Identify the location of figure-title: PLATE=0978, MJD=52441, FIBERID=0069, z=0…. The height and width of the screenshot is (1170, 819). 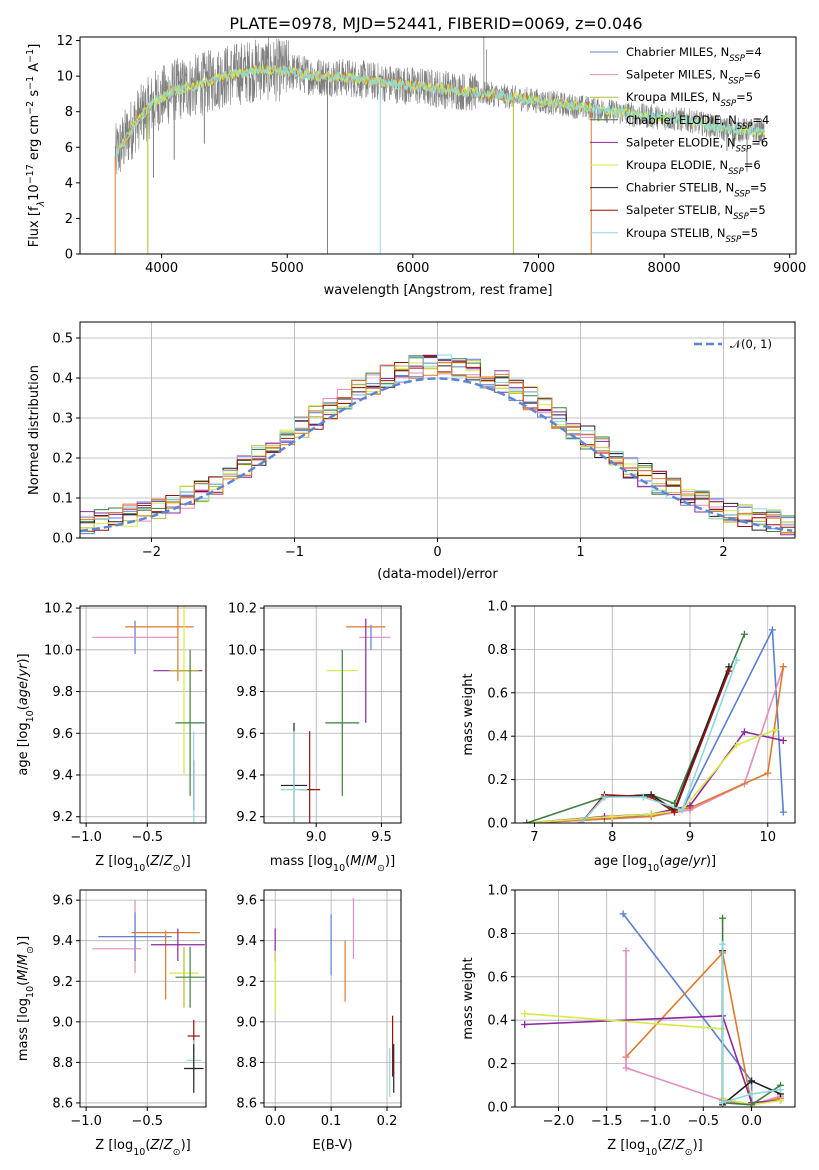
(435, 23).